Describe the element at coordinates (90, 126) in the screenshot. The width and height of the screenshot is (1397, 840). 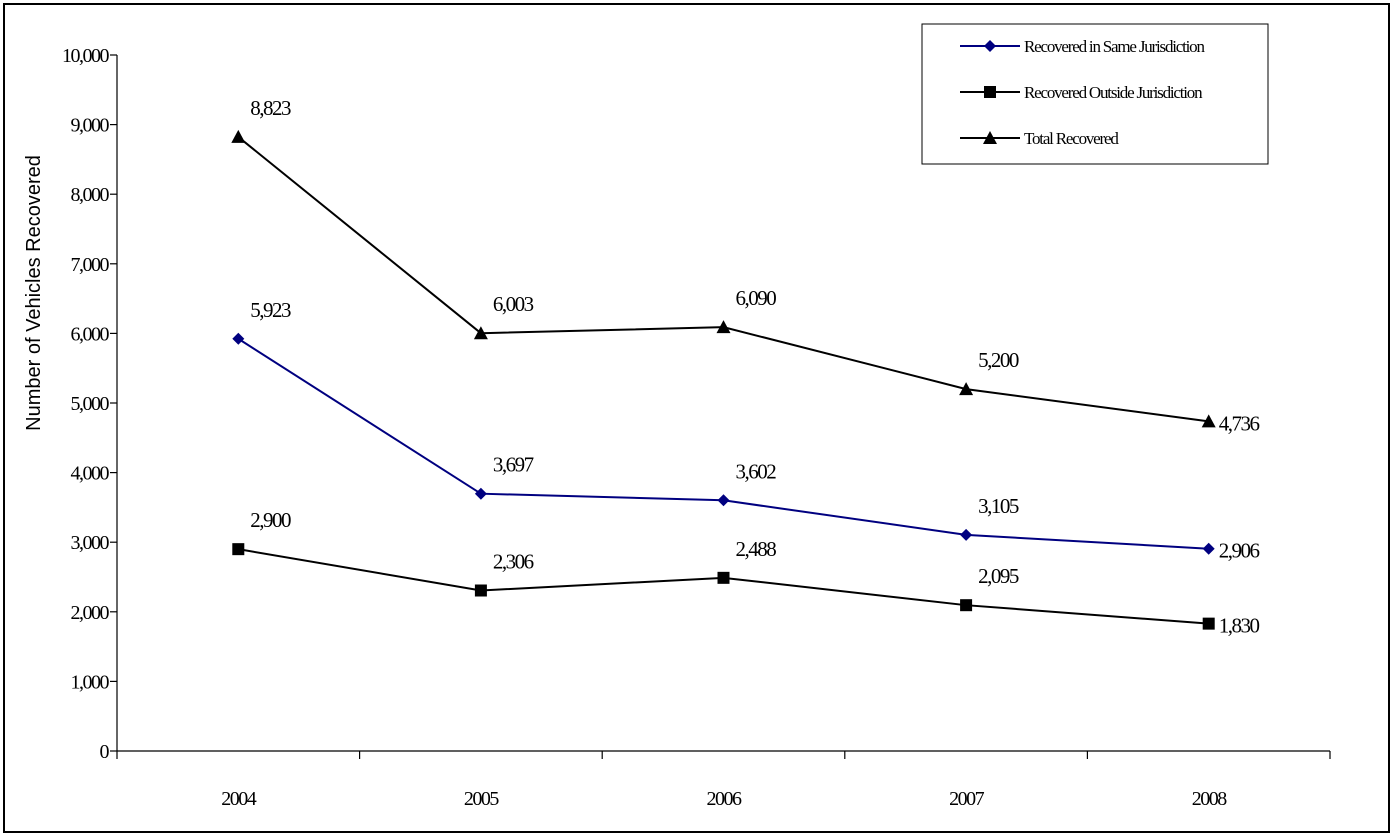
I see `y-tick-label: 9,000` at that location.